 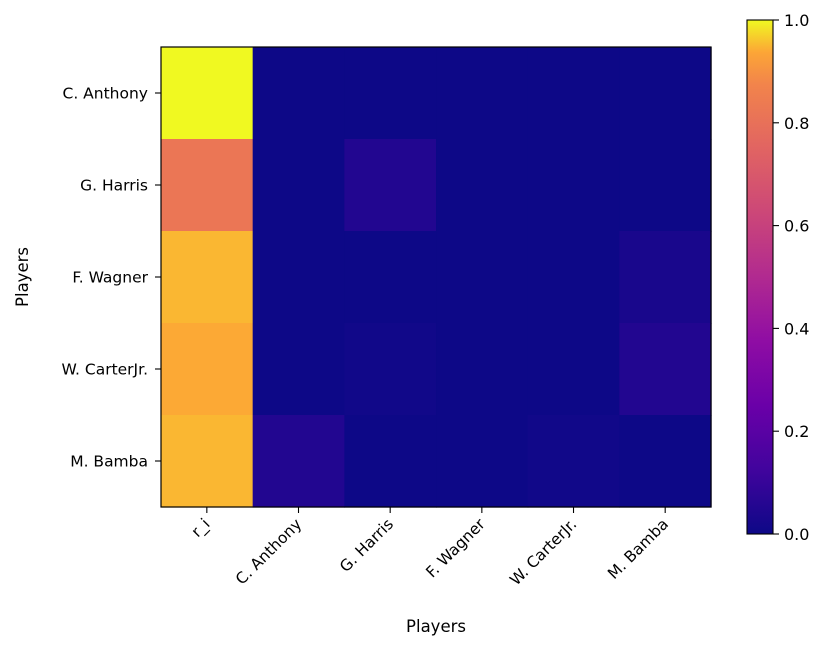 I want to click on colorbar-tick-label: 0.8, so click(x=796, y=123).